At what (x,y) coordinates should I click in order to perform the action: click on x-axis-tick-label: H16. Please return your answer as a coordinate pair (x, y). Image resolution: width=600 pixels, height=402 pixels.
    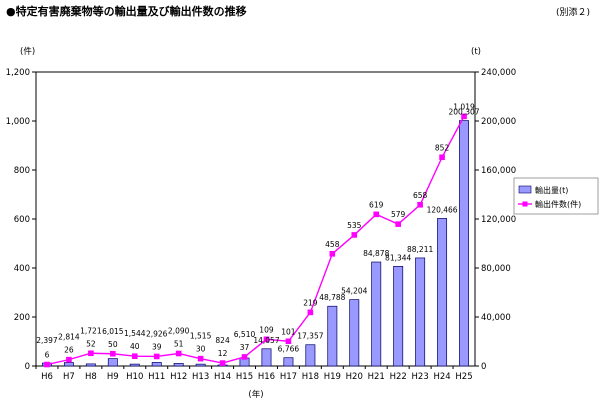
    Looking at the image, I should click on (266, 377).